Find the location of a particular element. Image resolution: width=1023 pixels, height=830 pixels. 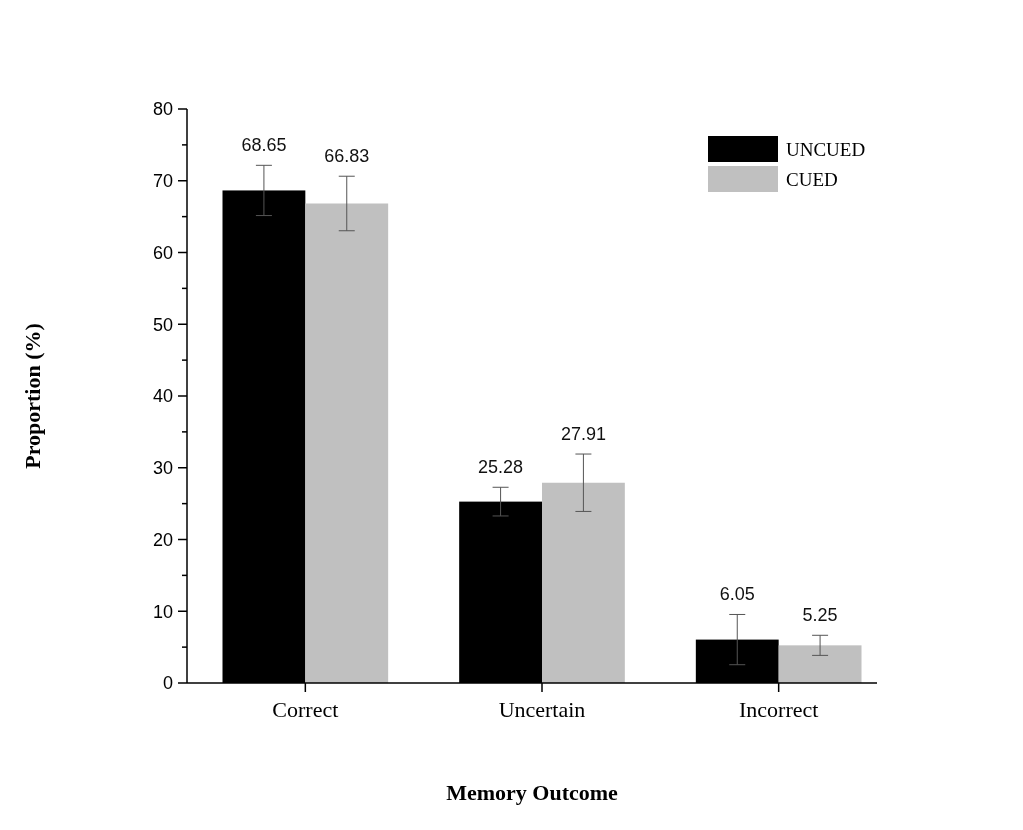

x-axis-title: Memory Outcome is located at coordinates (532, 792).